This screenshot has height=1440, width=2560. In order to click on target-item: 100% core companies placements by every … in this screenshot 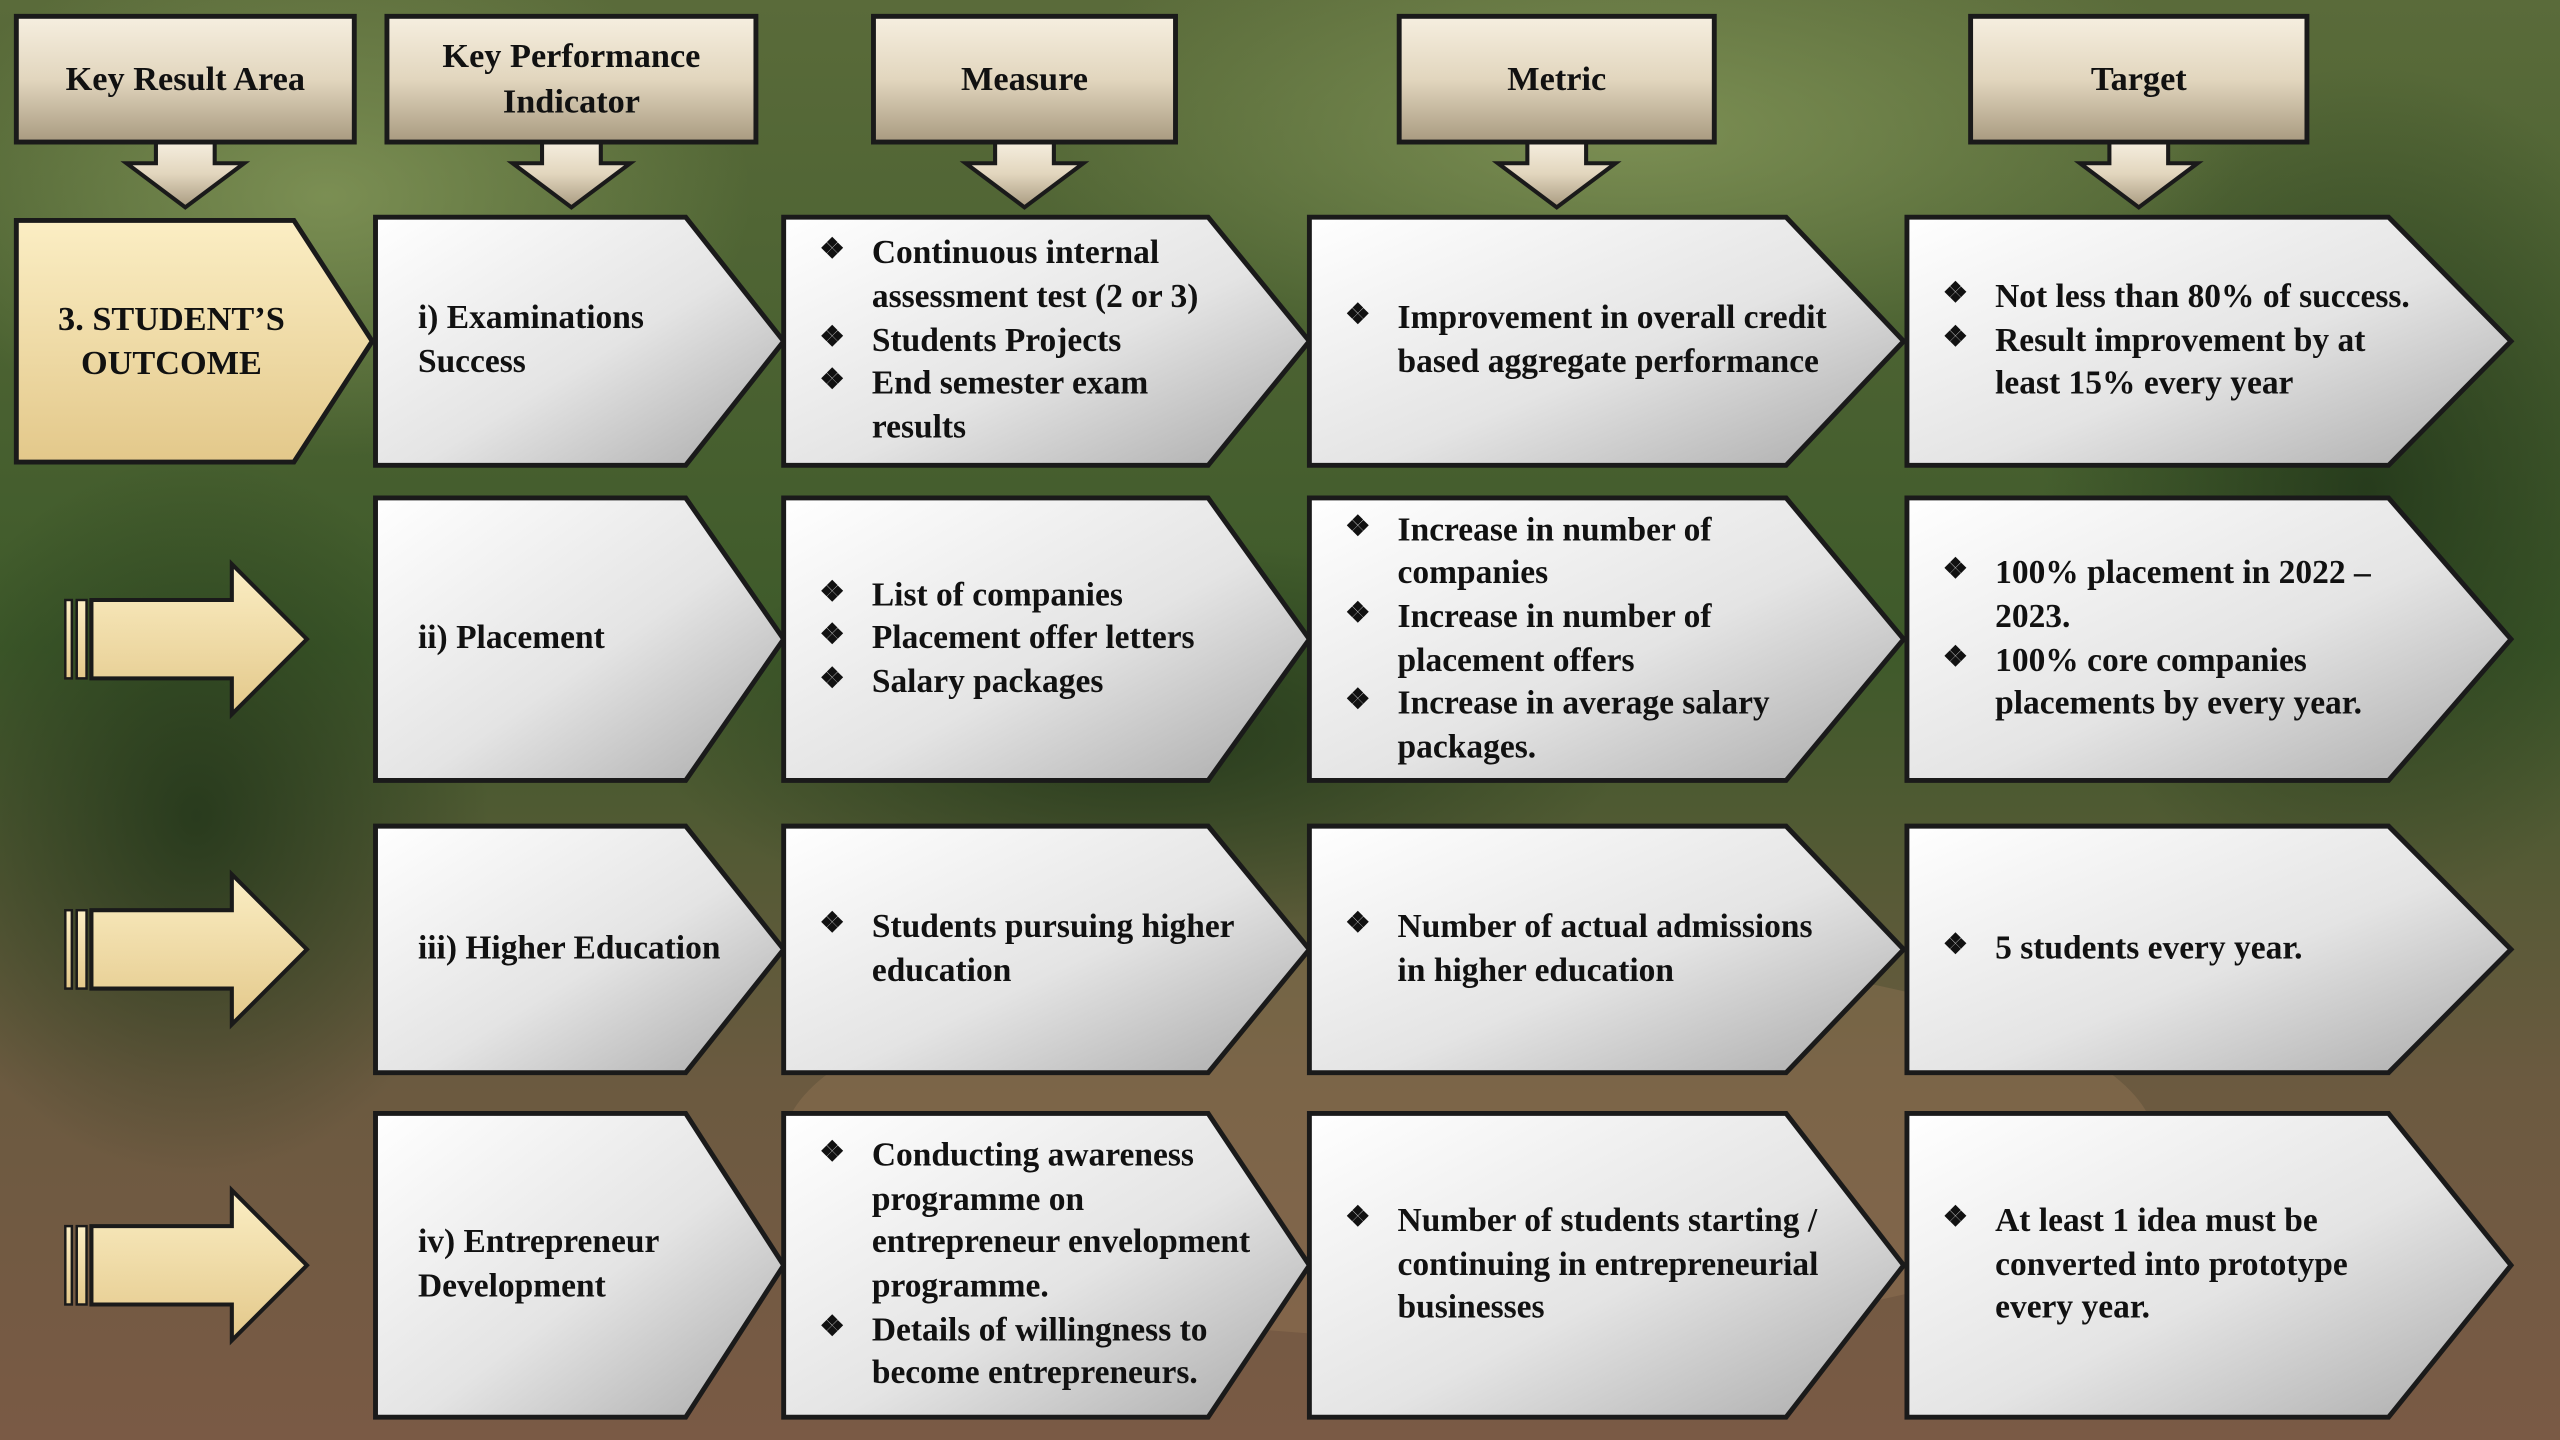, I will do `click(2183, 682)`.